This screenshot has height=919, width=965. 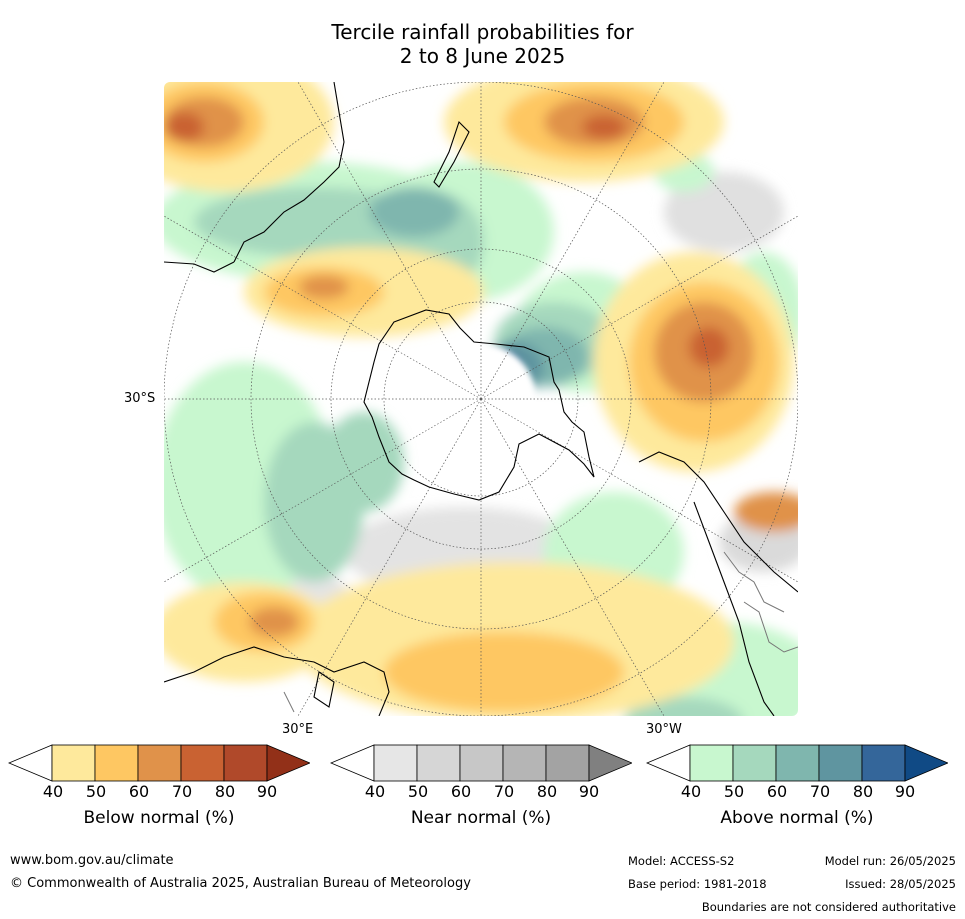 What do you see at coordinates (697, 884) in the screenshot?
I see `base-period: Base period: 1981-2018` at bounding box center [697, 884].